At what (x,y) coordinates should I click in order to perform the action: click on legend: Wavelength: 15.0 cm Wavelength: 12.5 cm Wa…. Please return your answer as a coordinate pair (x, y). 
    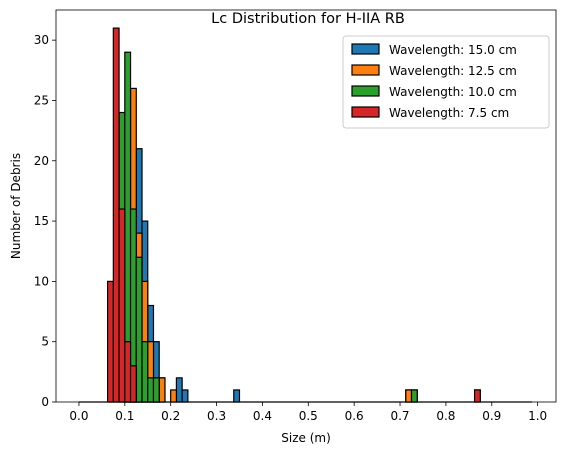
    Looking at the image, I should click on (446, 82).